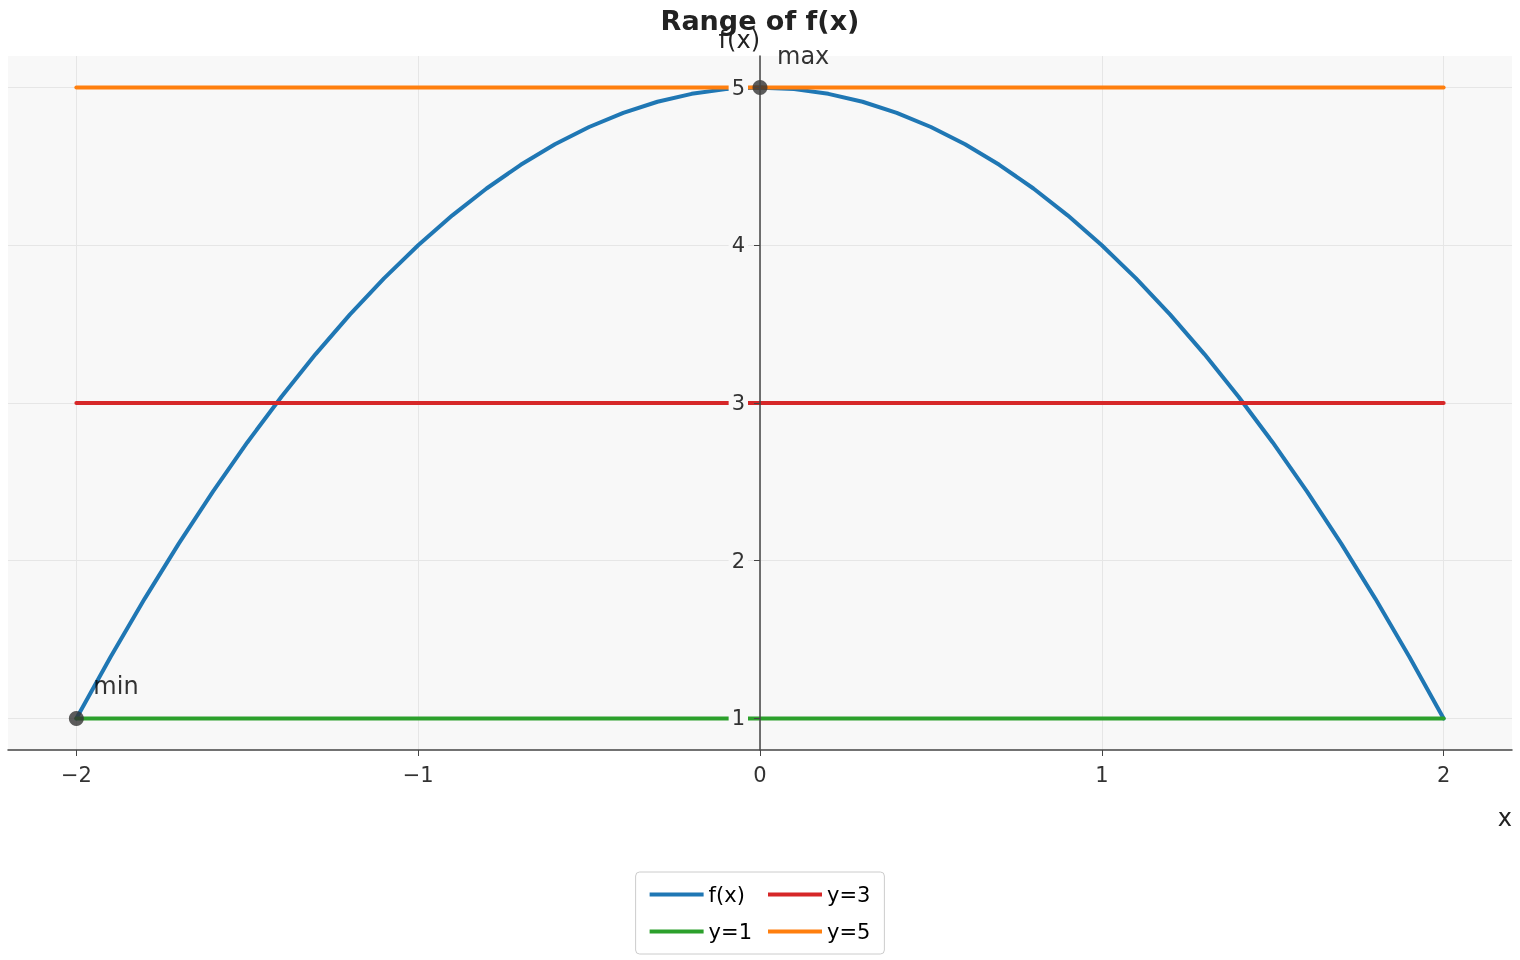  Describe the element at coordinates (116, 686) in the screenshot. I see `annotation: min` at that location.